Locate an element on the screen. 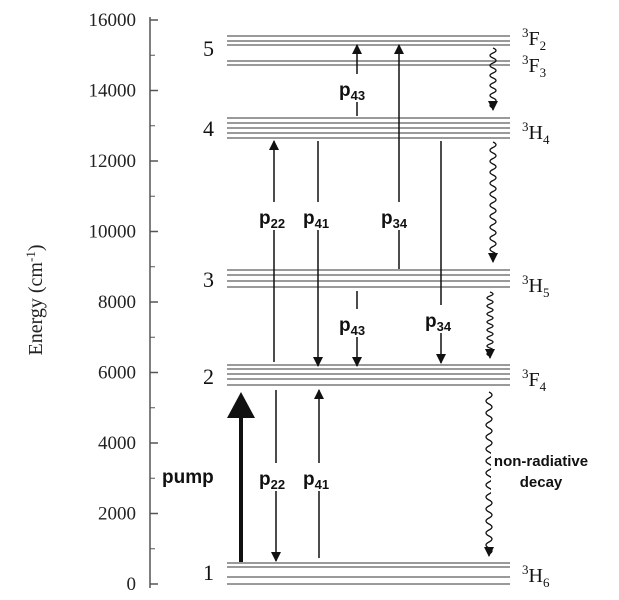  level-number-4: 4 is located at coordinates (208, 128).